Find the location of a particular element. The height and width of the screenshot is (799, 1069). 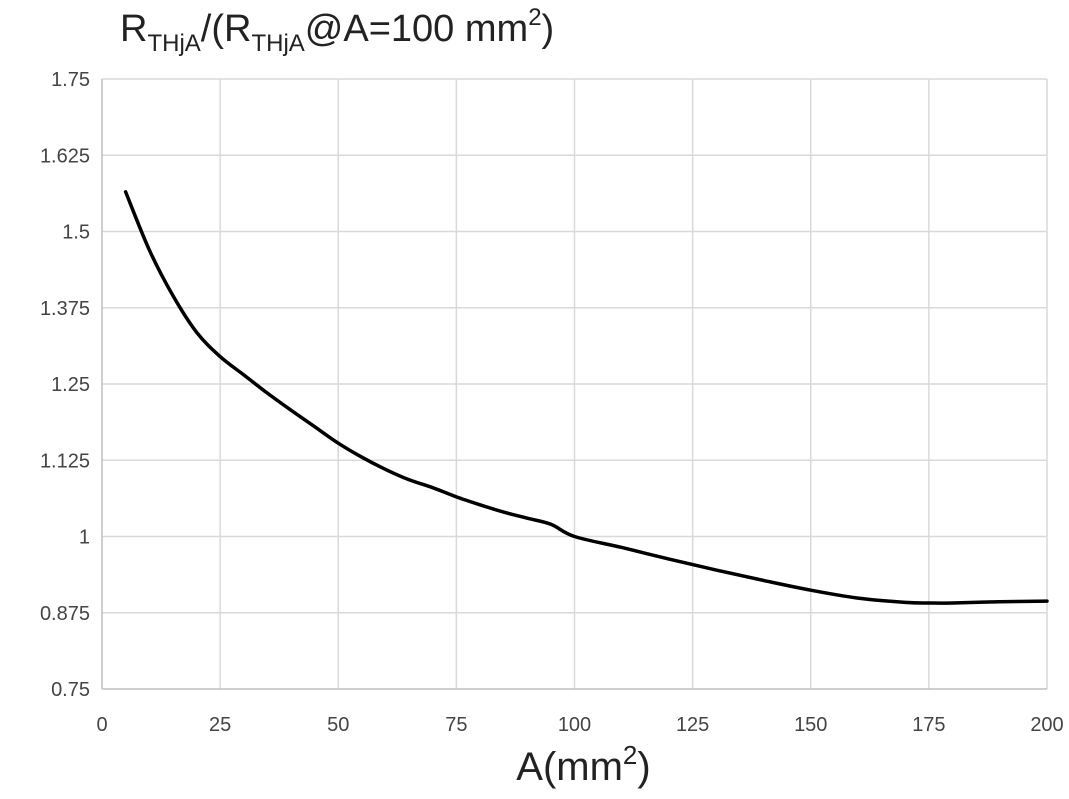

x-axis-title-close: ) is located at coordinates (644, 767).